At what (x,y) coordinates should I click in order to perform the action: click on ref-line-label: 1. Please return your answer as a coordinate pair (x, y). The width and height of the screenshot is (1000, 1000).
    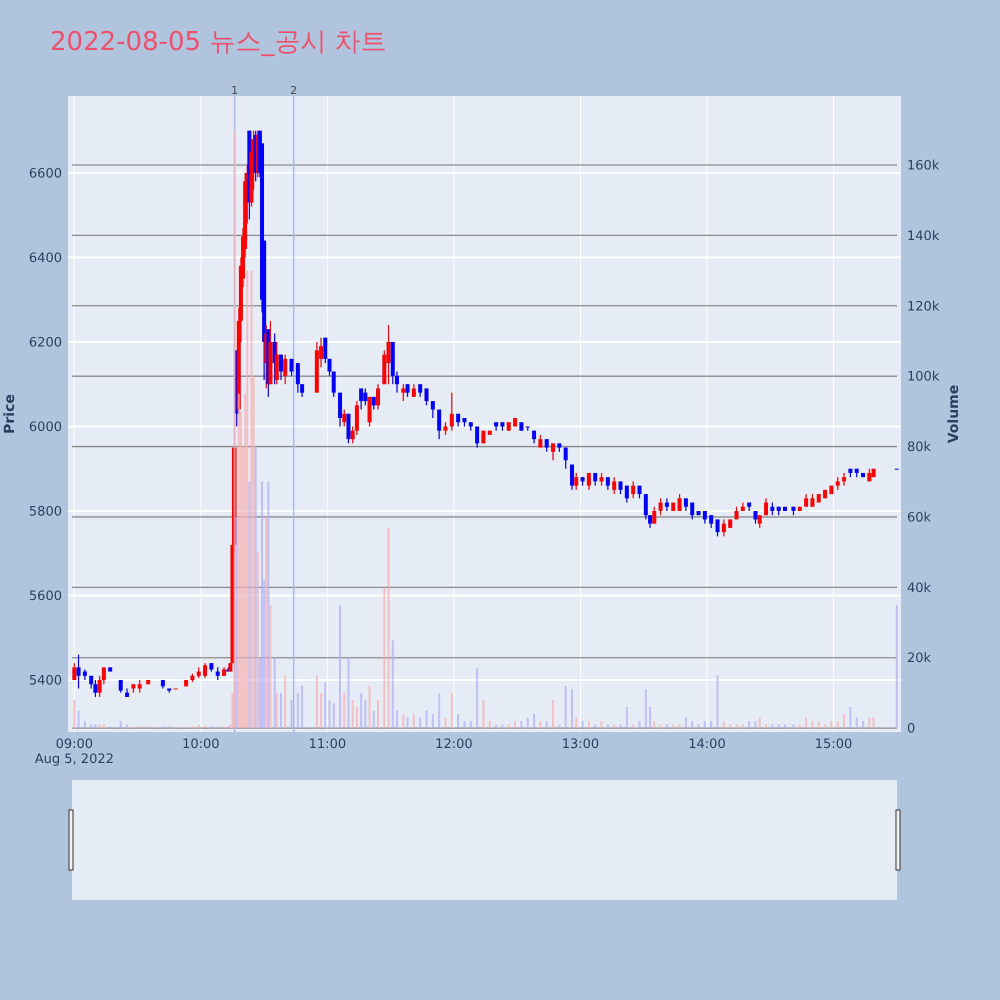
    Looking at the image, I should click on (234, 90).